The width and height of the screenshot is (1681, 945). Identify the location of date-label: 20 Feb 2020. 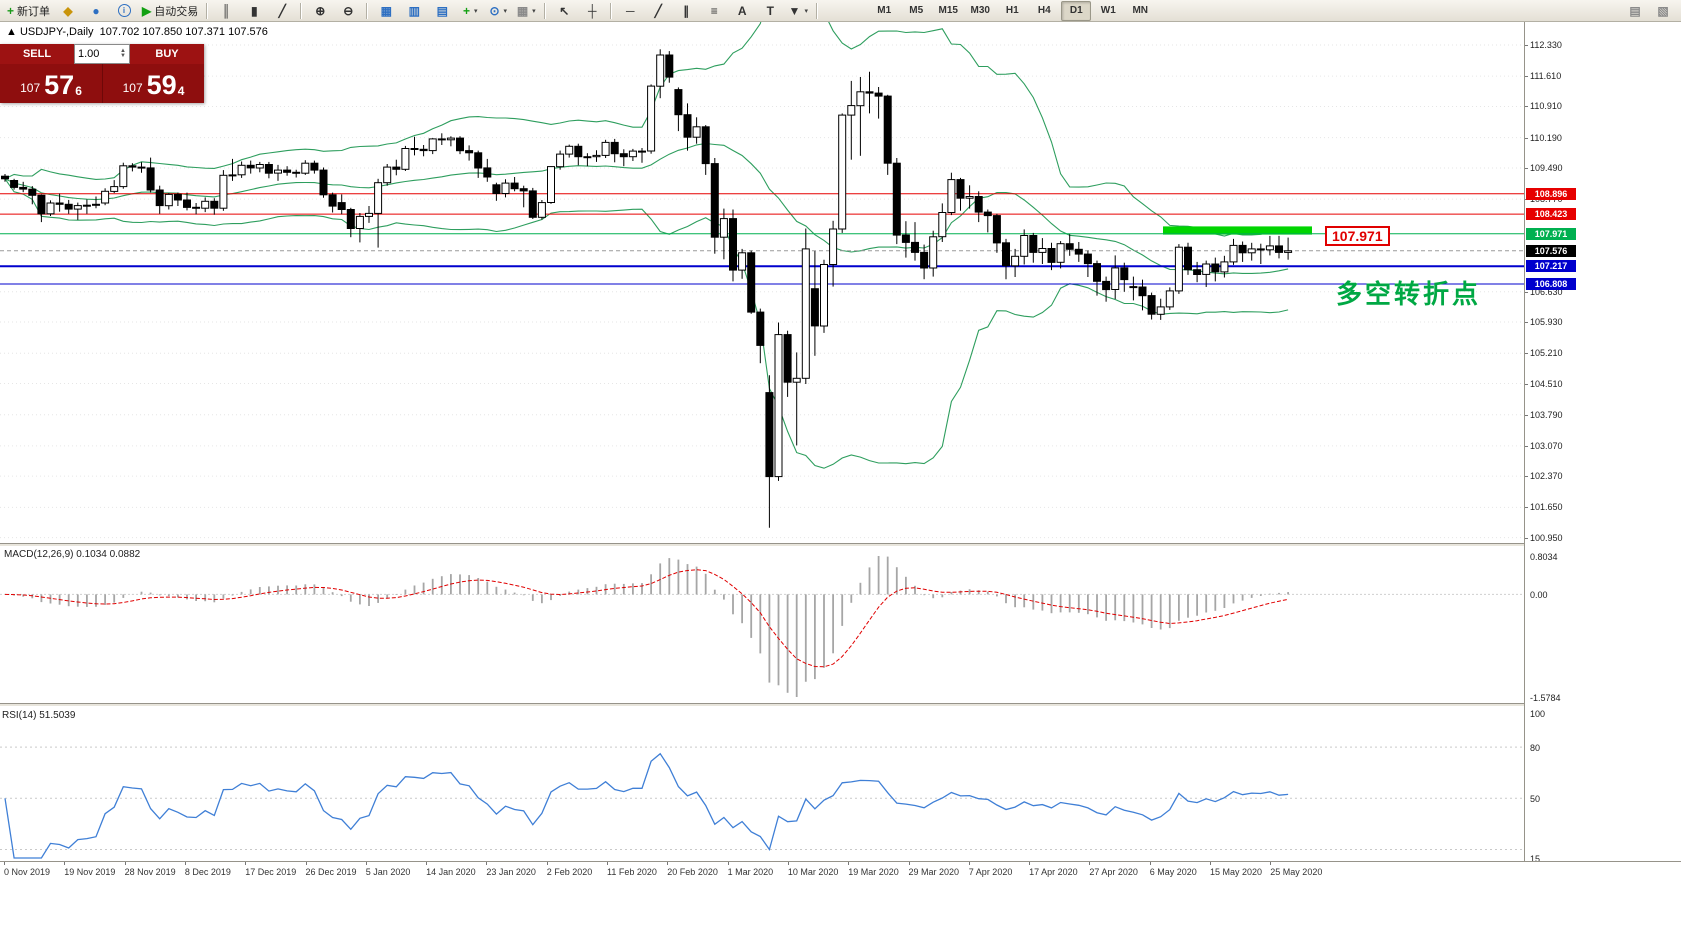
(692, 872).